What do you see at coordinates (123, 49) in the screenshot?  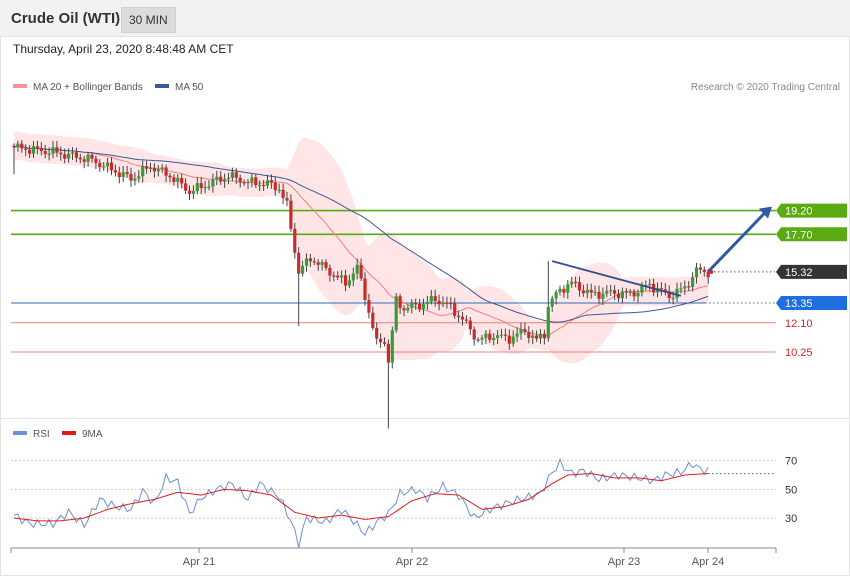 I see `timestamp: Thursday, April 23, 2020 8:48:48 AM CET` at bounding box center [123, 49].